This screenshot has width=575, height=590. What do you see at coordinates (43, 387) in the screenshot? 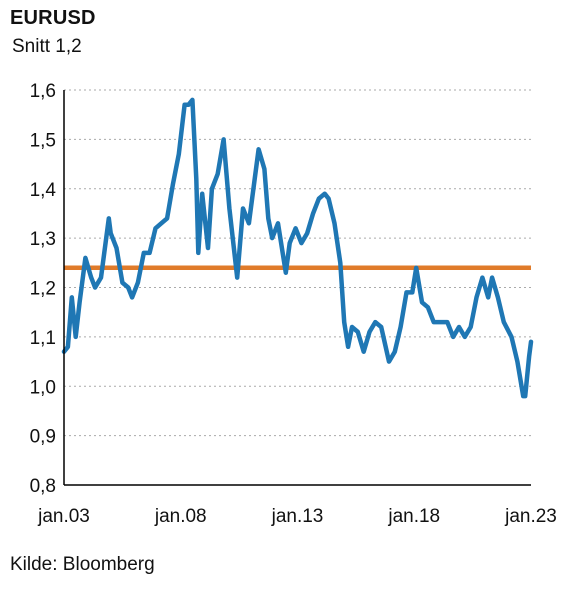
I see `y-tick-label: 1,0` at bounding box center [43, 387].